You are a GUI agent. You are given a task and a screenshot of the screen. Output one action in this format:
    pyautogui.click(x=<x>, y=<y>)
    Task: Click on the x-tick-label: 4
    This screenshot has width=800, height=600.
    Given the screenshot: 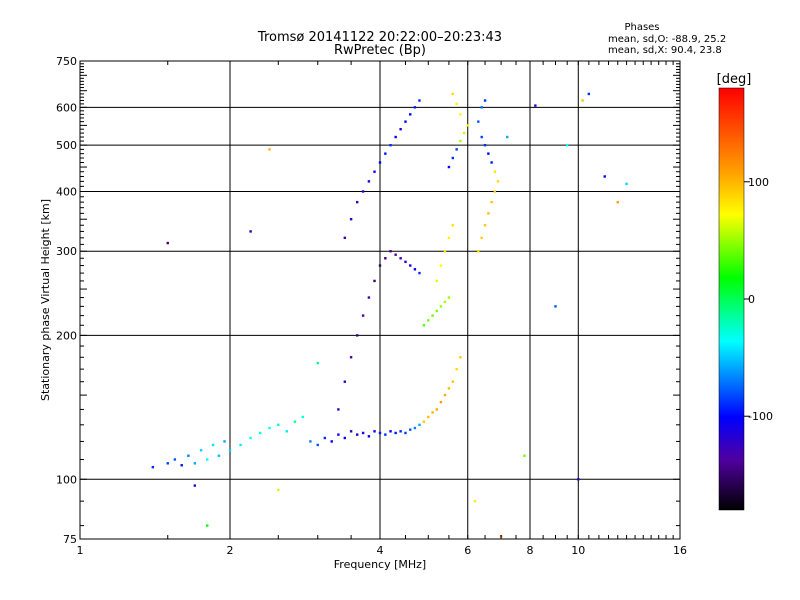 What is the action you would take?
    pyautogui.click(x=380, y=550)
    